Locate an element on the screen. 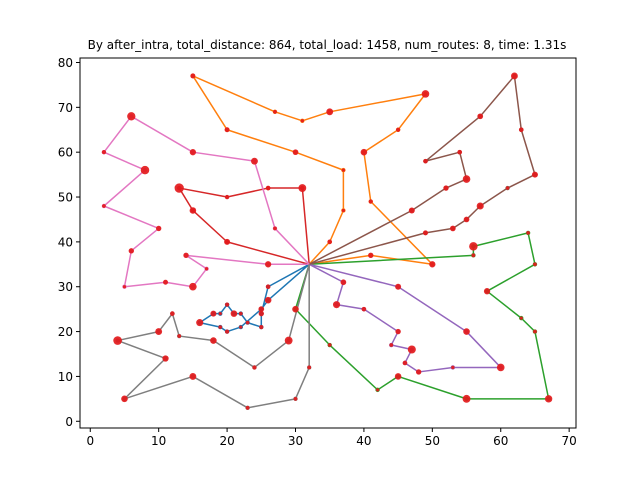 The height and width of the screenshot is (484, 640). x-tick-label-10: 10 is located at coordinates (158, 441).